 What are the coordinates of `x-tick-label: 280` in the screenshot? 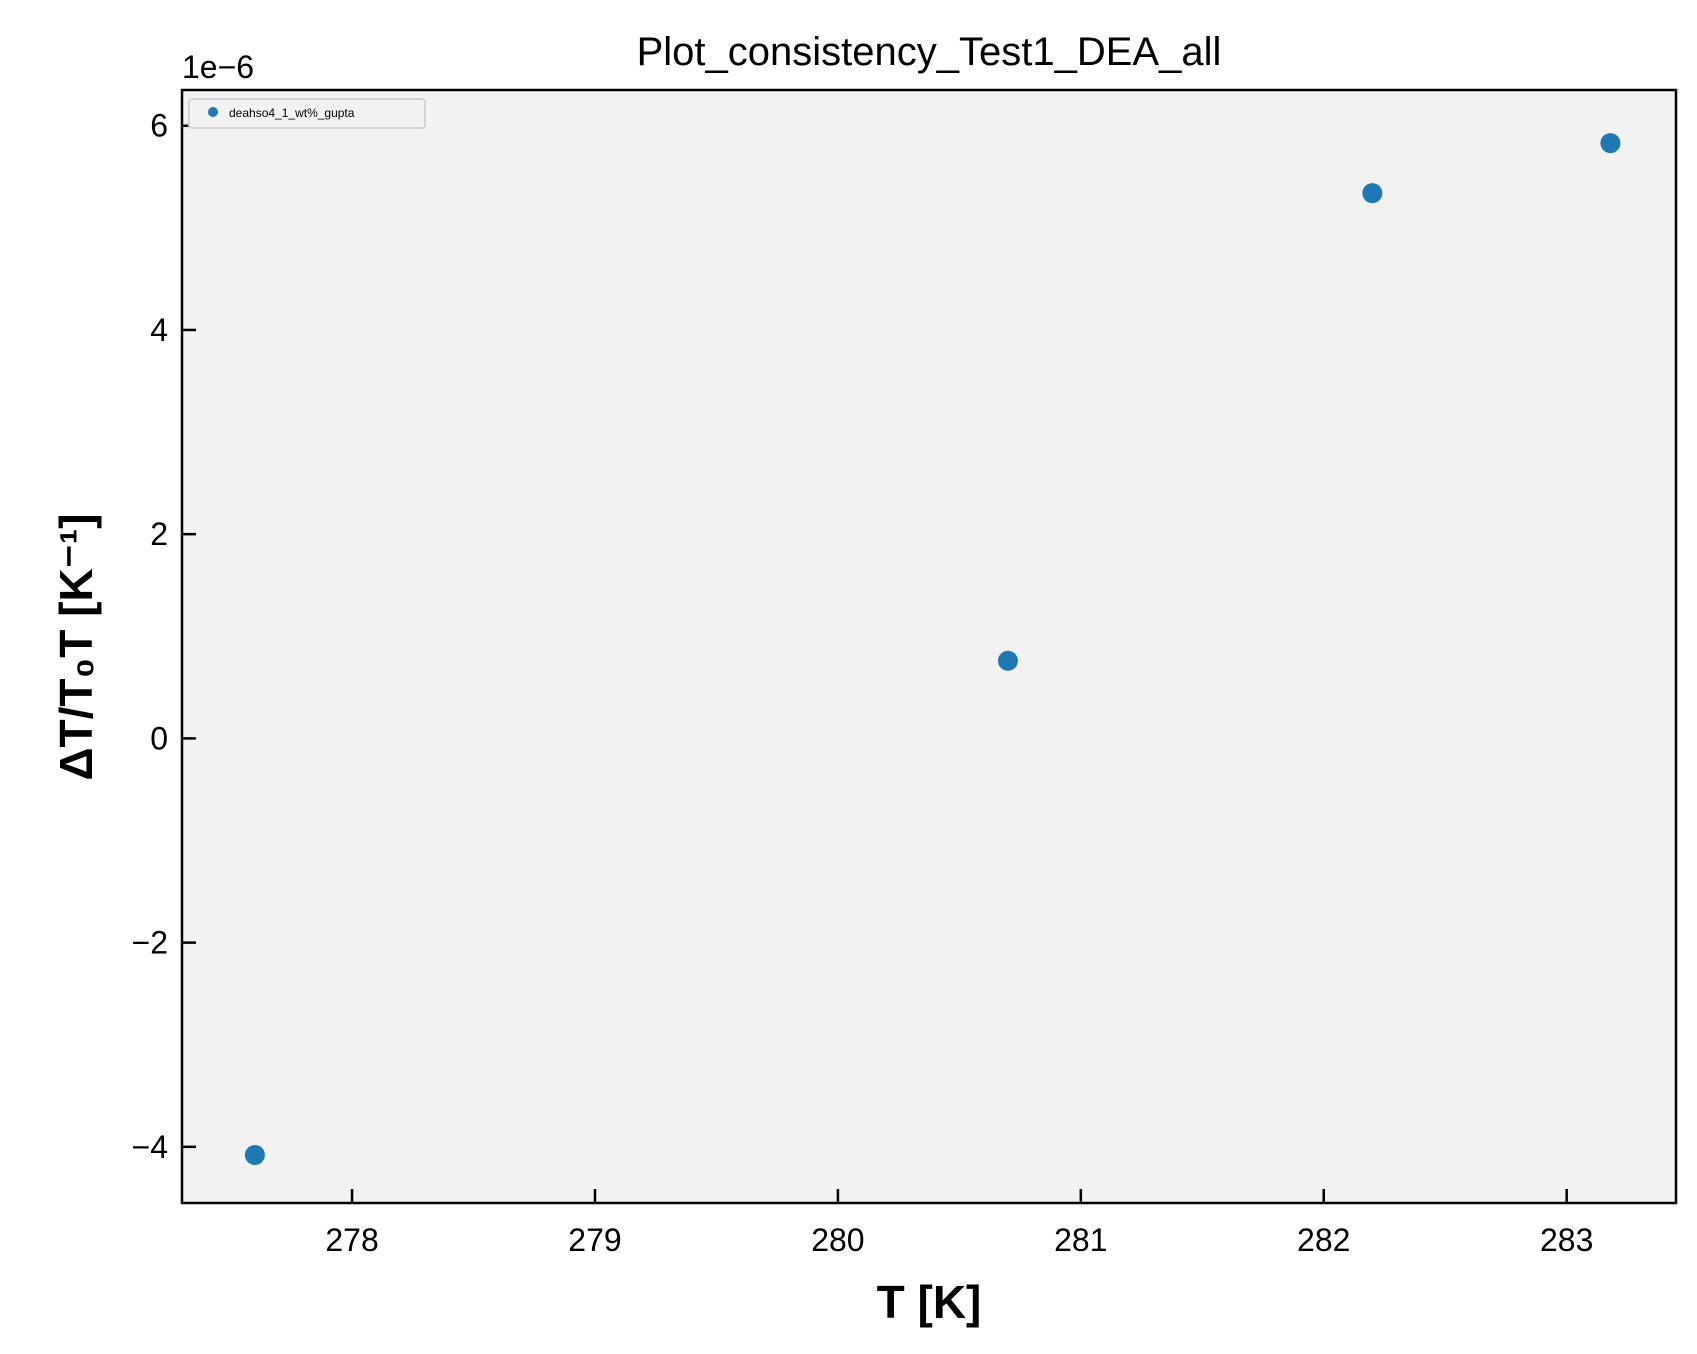 It's located at (837, 1240).